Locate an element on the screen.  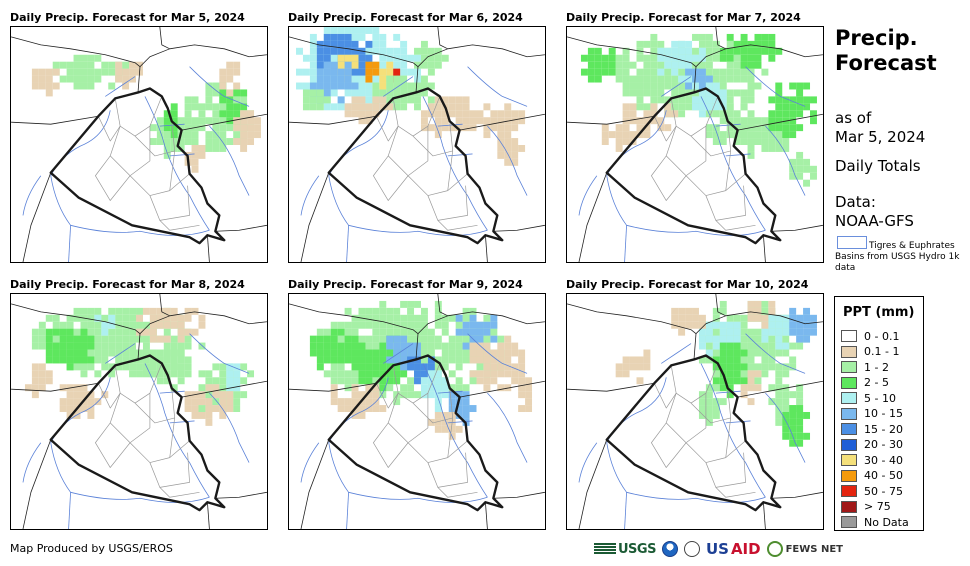
as-of-label: as of is located at coordinates (853, 118).